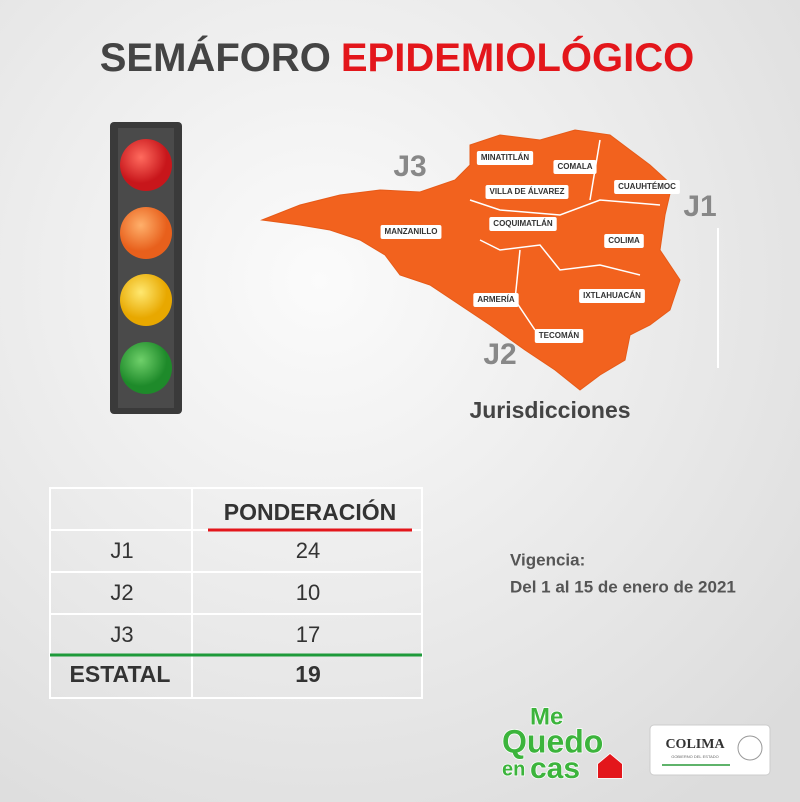  What do you see at coordinates (121, 634) in the screenshot?
I see `row-label: J3` at bounding box center [121, 634].